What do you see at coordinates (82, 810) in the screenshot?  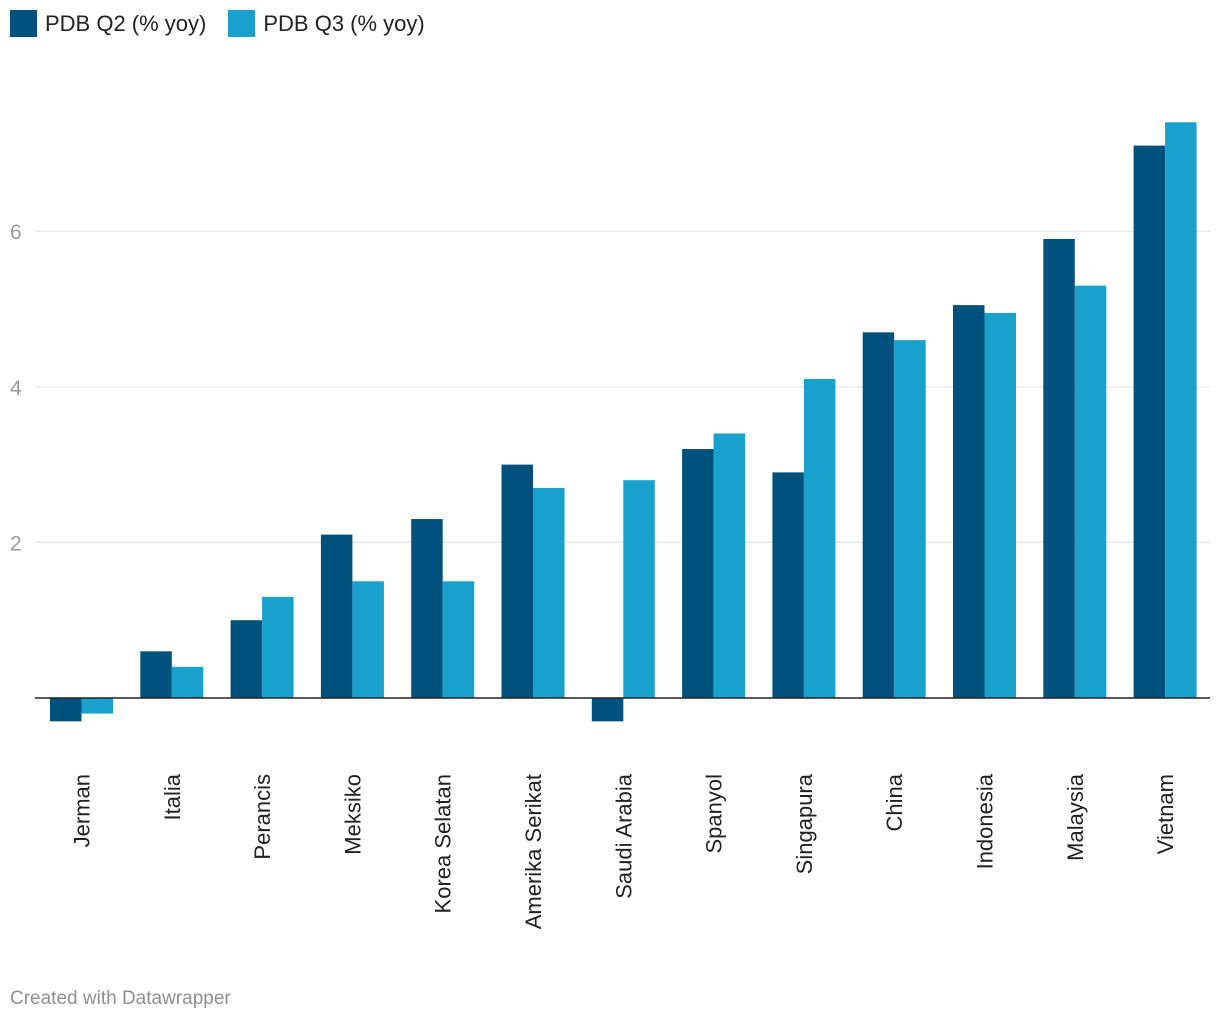 I see `x-tick-label-jerman: Jerman` at bounding box center [82, 810].